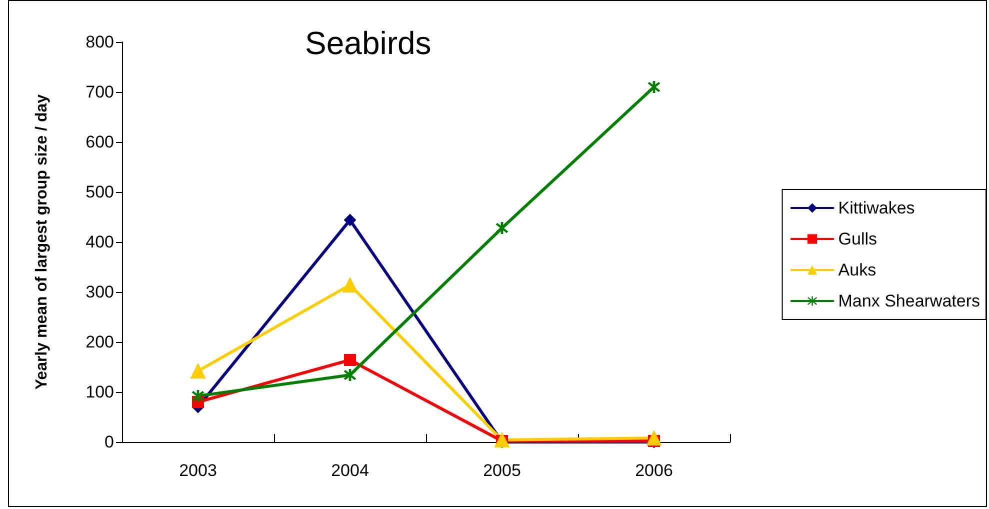 The height and width of the screenshot is (509, 989). What do you see at coordinates (368, 43) in the screenshot?
I see `chart-title: Seabirds` at bounding box center [368, 43].